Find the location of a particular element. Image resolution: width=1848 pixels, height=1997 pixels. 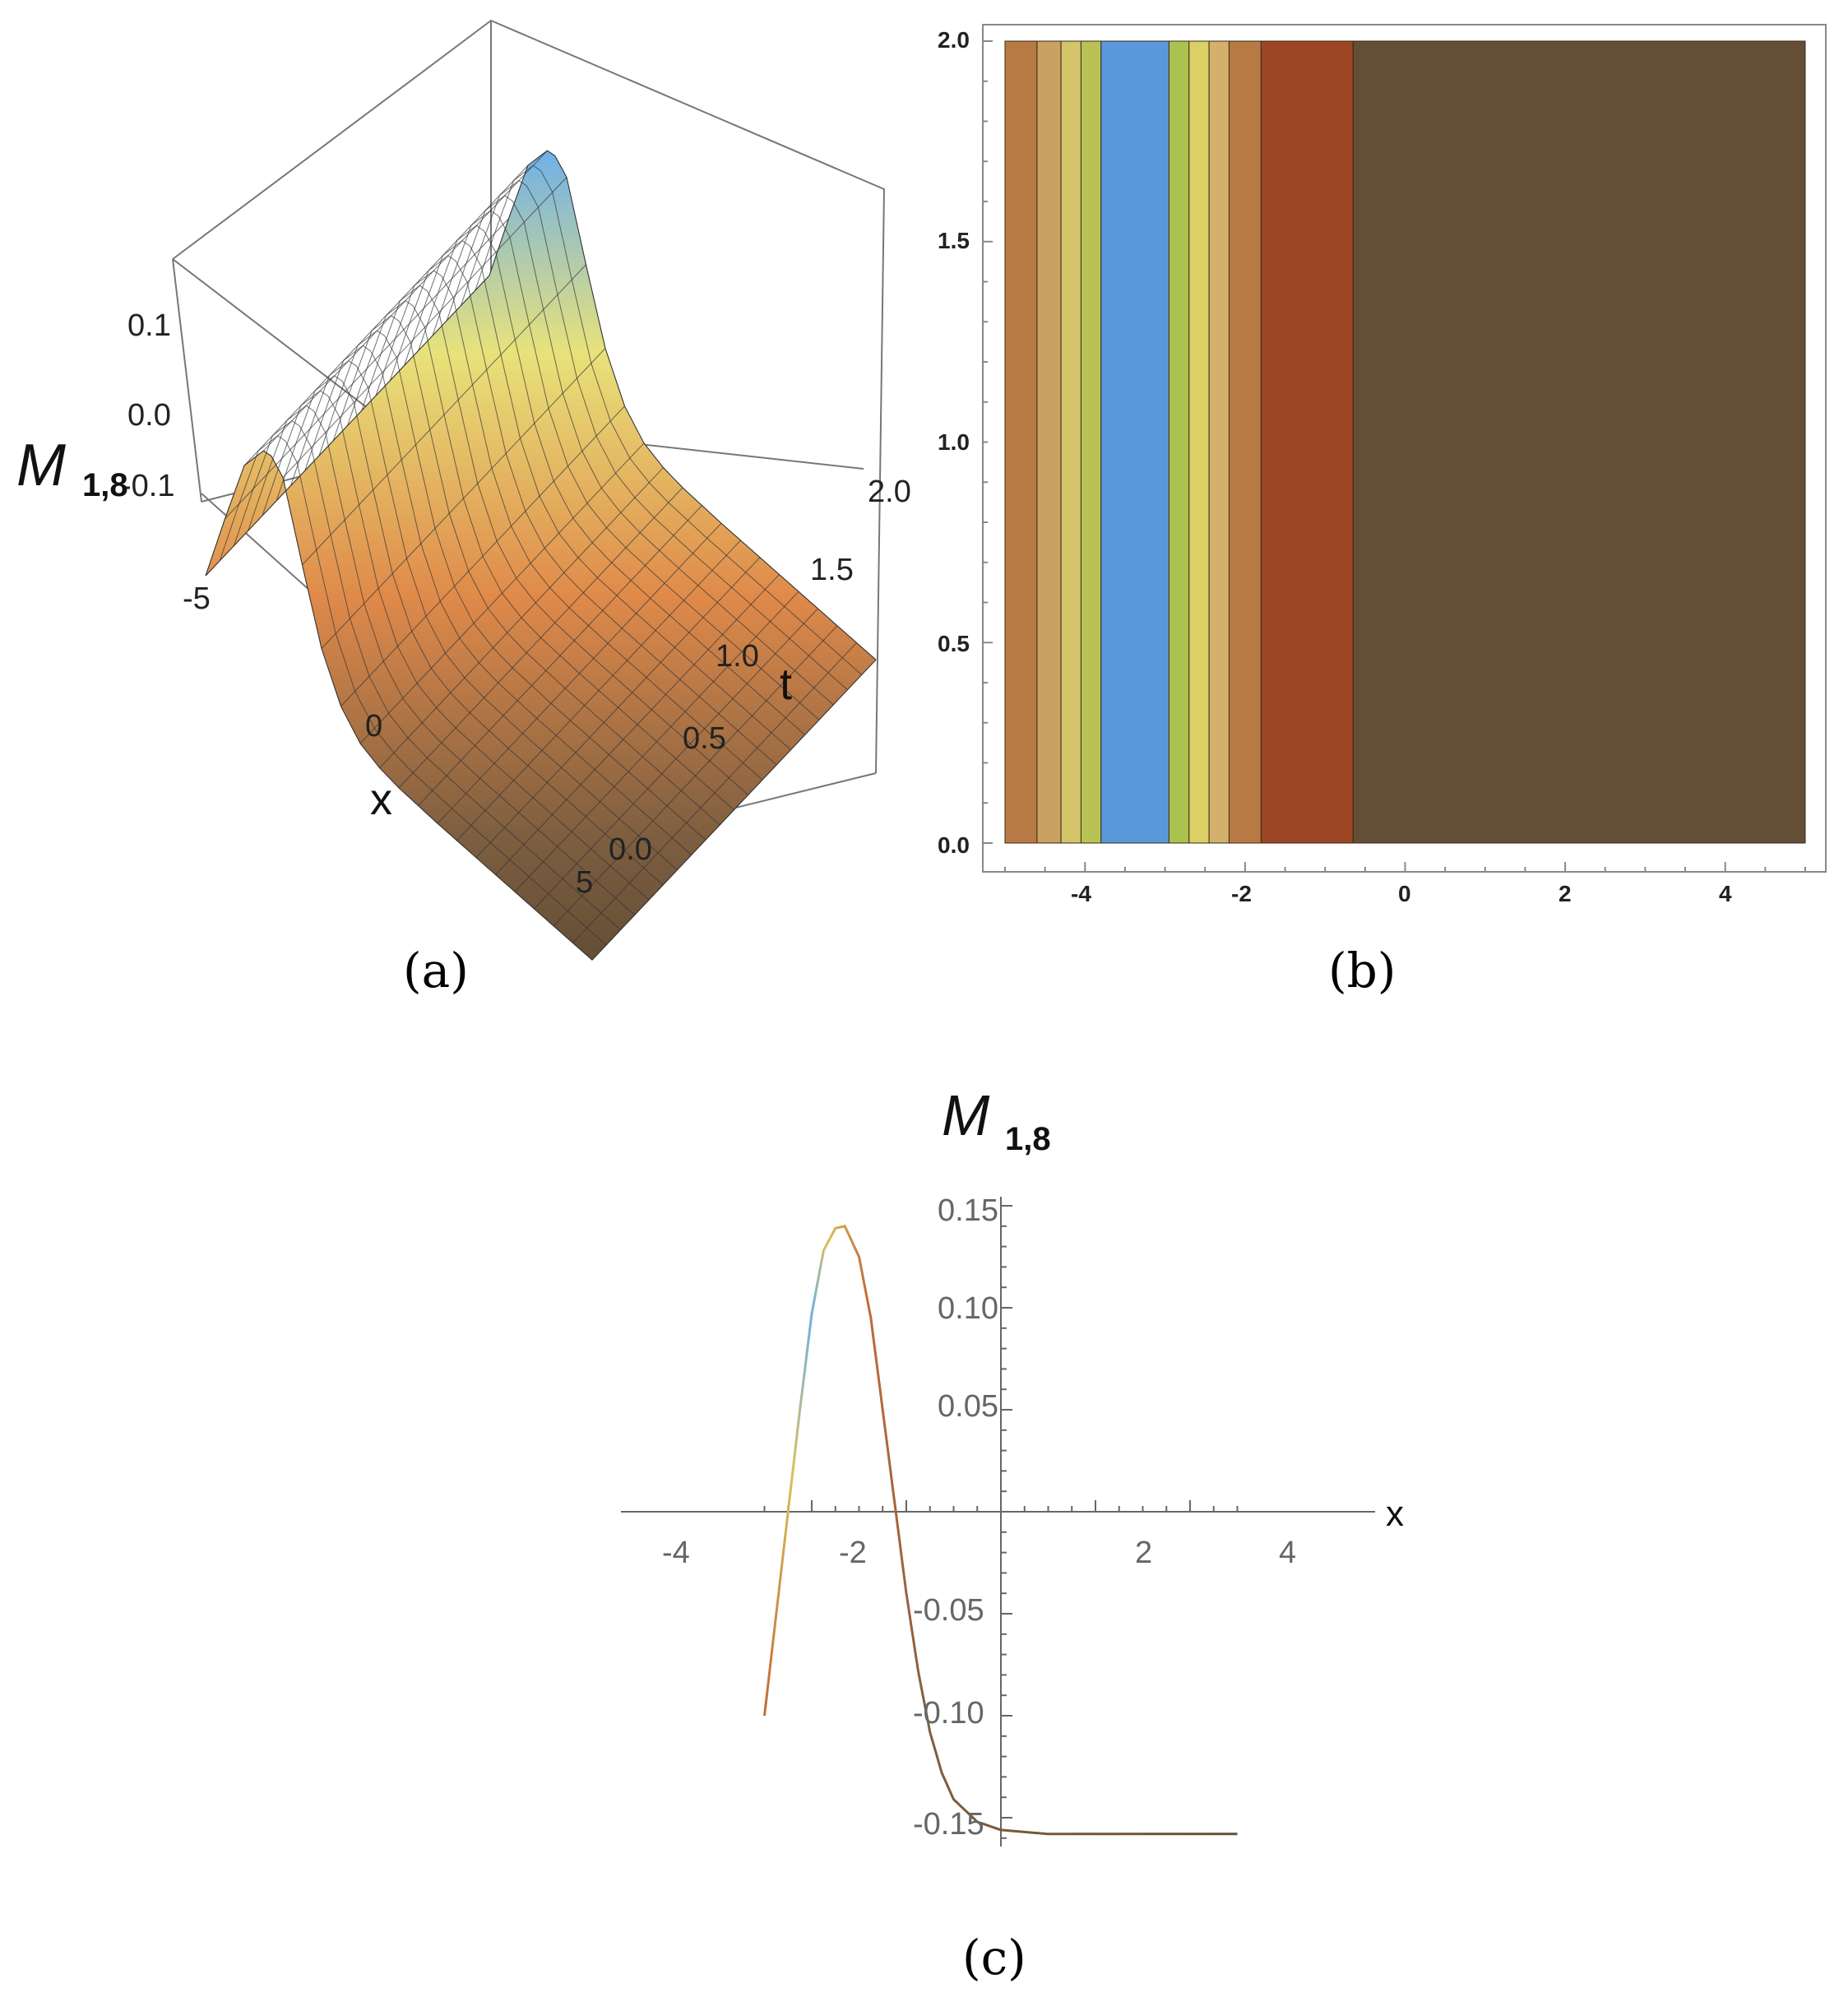

y-axis-ticks: 0.0 0.5 1.0 1.5 2.0 is located at coordinates (954, 443).